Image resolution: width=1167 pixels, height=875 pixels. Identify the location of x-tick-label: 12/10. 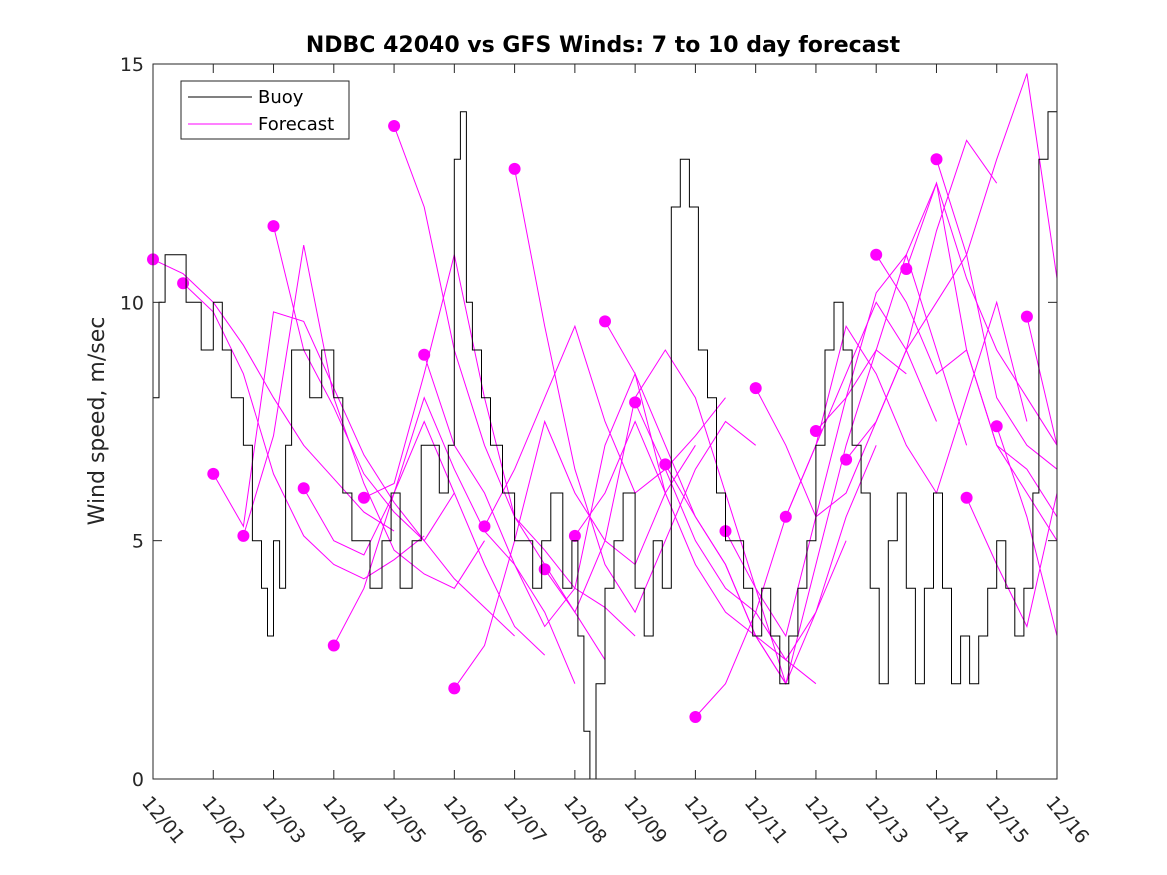
(706, 820).